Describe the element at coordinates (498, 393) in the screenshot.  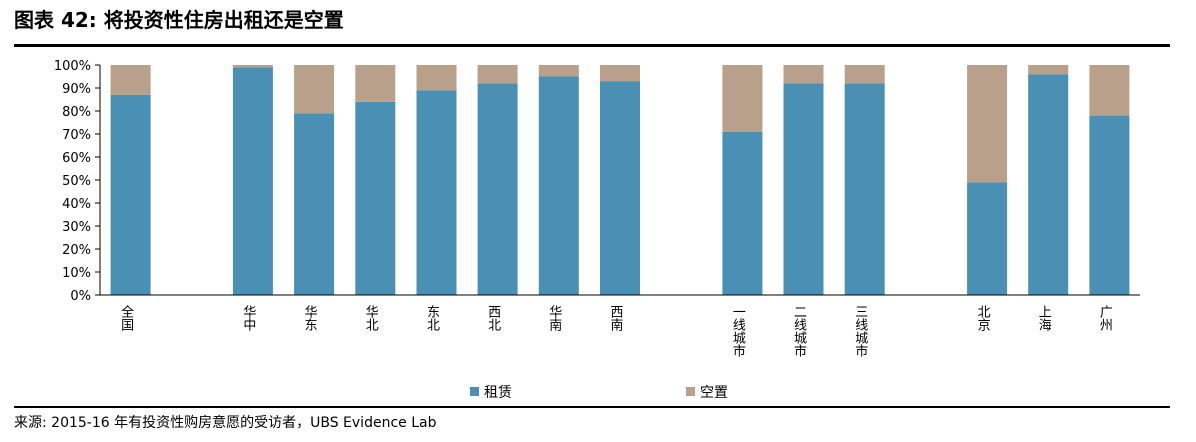
I see `legend-label-rent: 租赁` at that location.